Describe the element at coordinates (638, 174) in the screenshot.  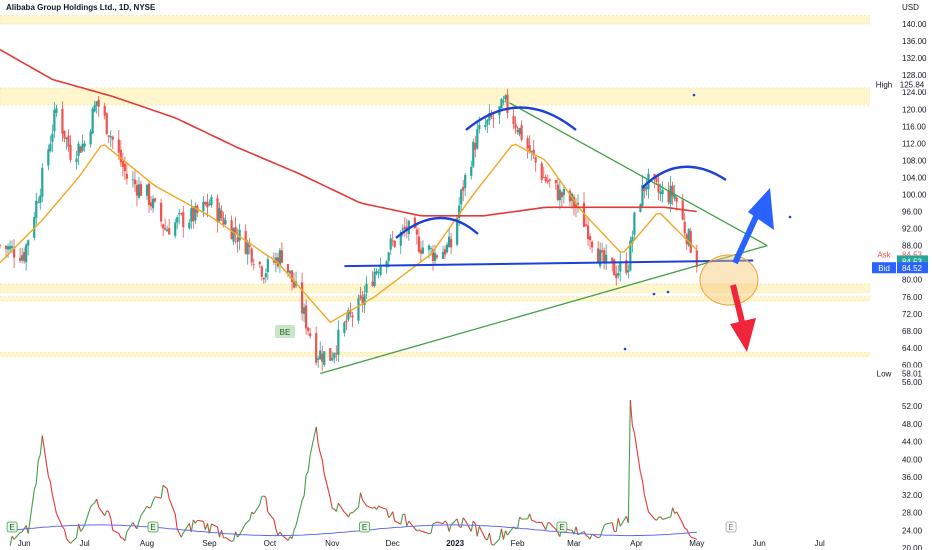
I see `triangle-upper-line` at that location.